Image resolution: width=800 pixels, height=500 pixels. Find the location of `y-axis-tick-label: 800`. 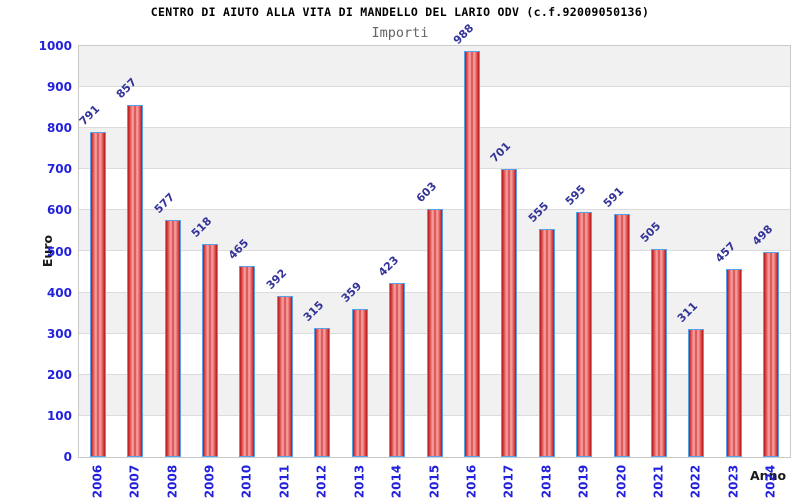

y-axis-tick-label: 800 is located at coordinates (59, 128).